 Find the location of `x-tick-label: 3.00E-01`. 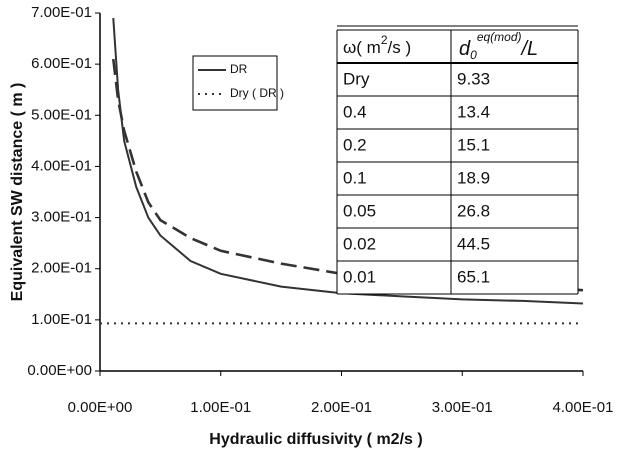

x-tick-label: 3.00E-01 is located at coordinates (462, 407).